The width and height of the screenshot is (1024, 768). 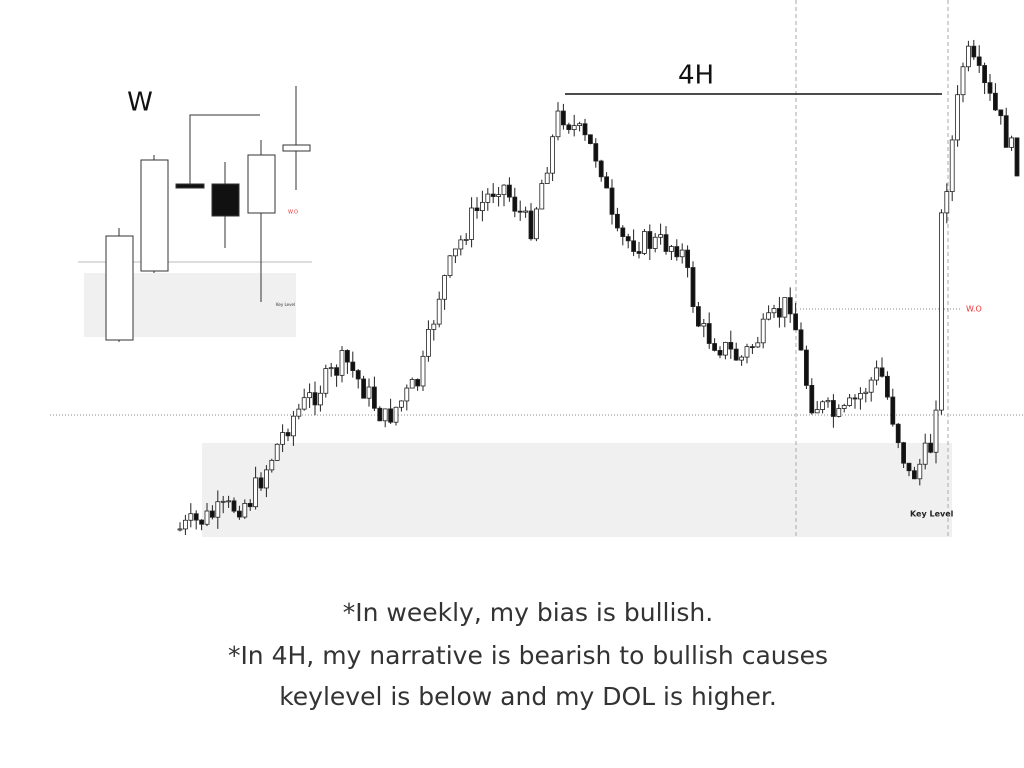 I want to click on caption-line: *In weekly, my bias is bullish., so click(x=528, y=612).